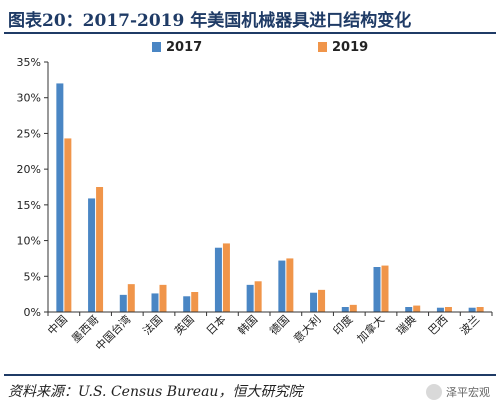  What do you see at coordinates (29, 133) in the screenshot?
I see `y-tick-label: 25%` at bounding box center [29, 133].